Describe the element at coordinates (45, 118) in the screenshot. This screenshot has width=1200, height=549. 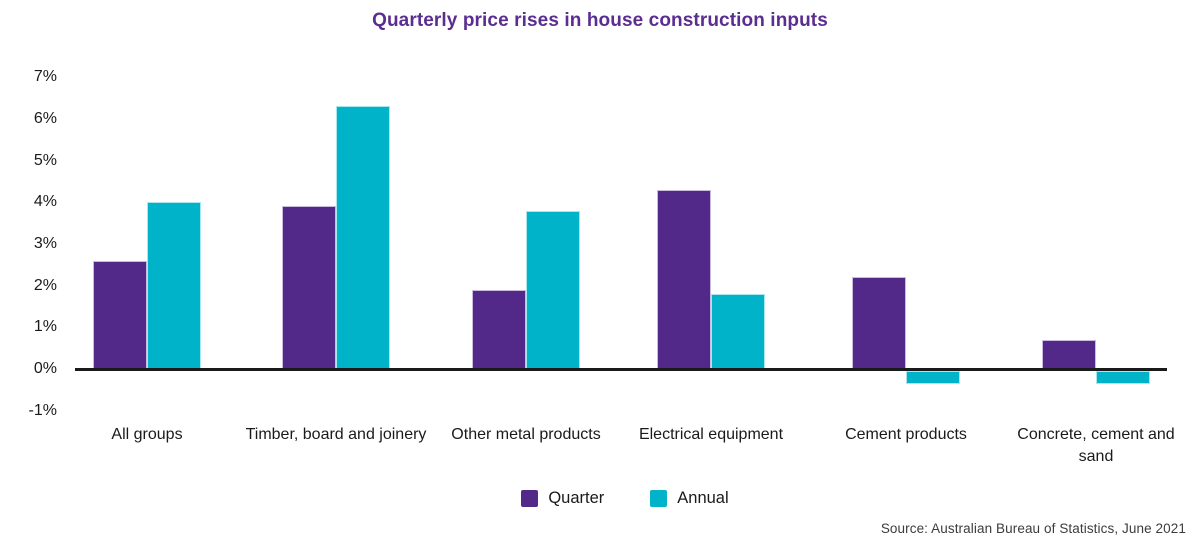
I see `y-axis-tick-label: 6%` at that location.